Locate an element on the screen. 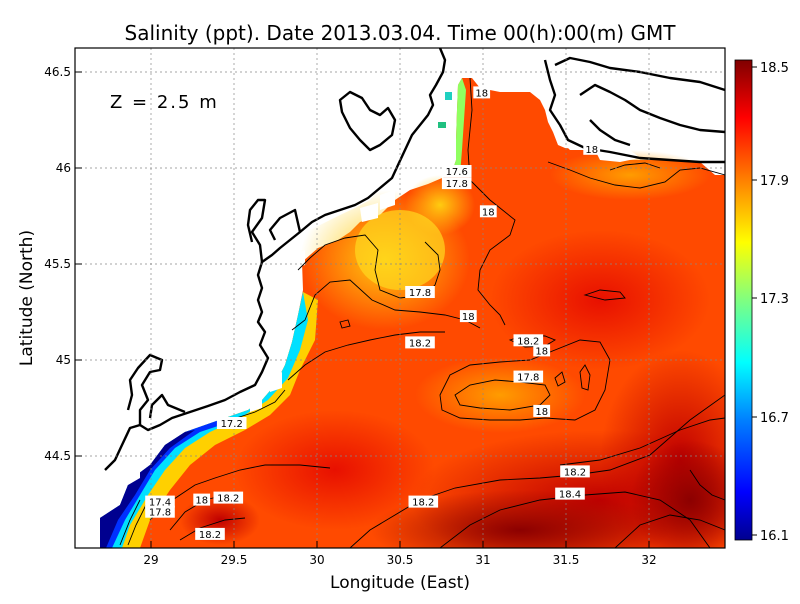  contour-label: 17.2 is located at coordinates (231, 423).